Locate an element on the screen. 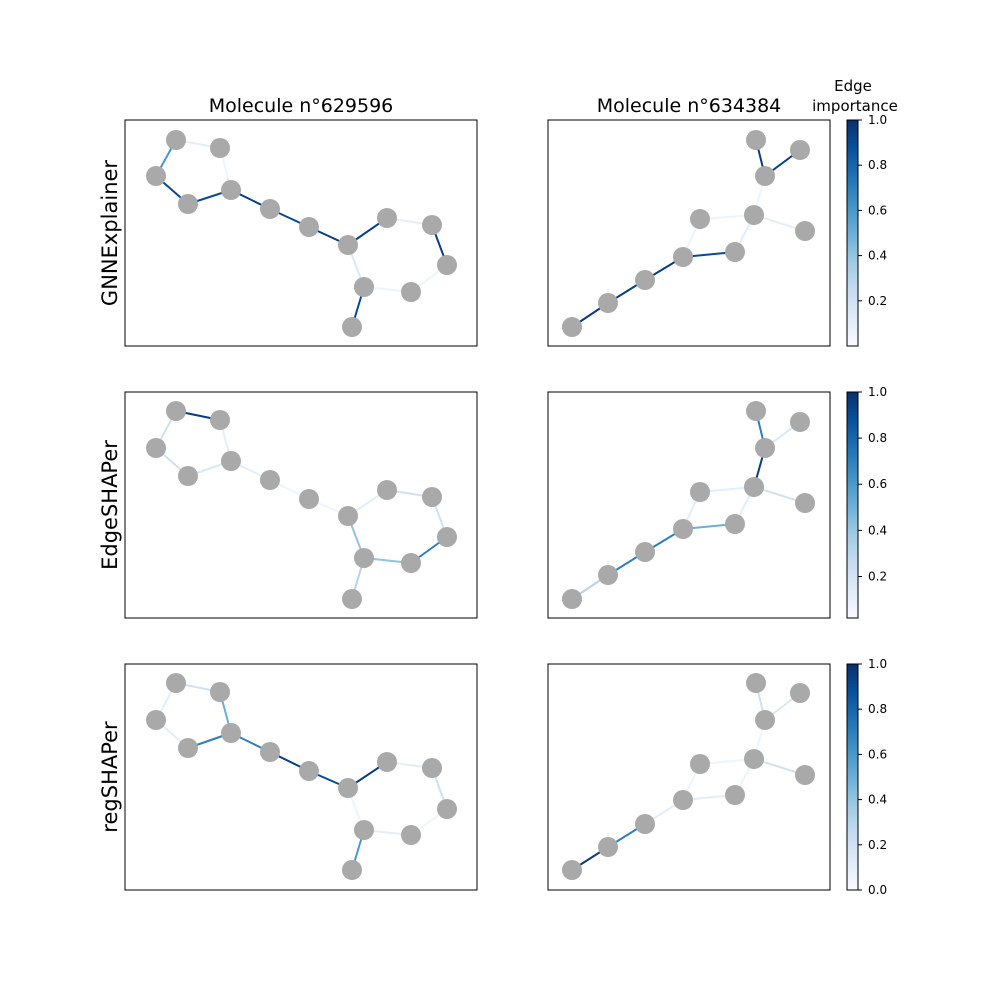  panel-edgeshaper-mol1 is located at coordinates (301, 505).